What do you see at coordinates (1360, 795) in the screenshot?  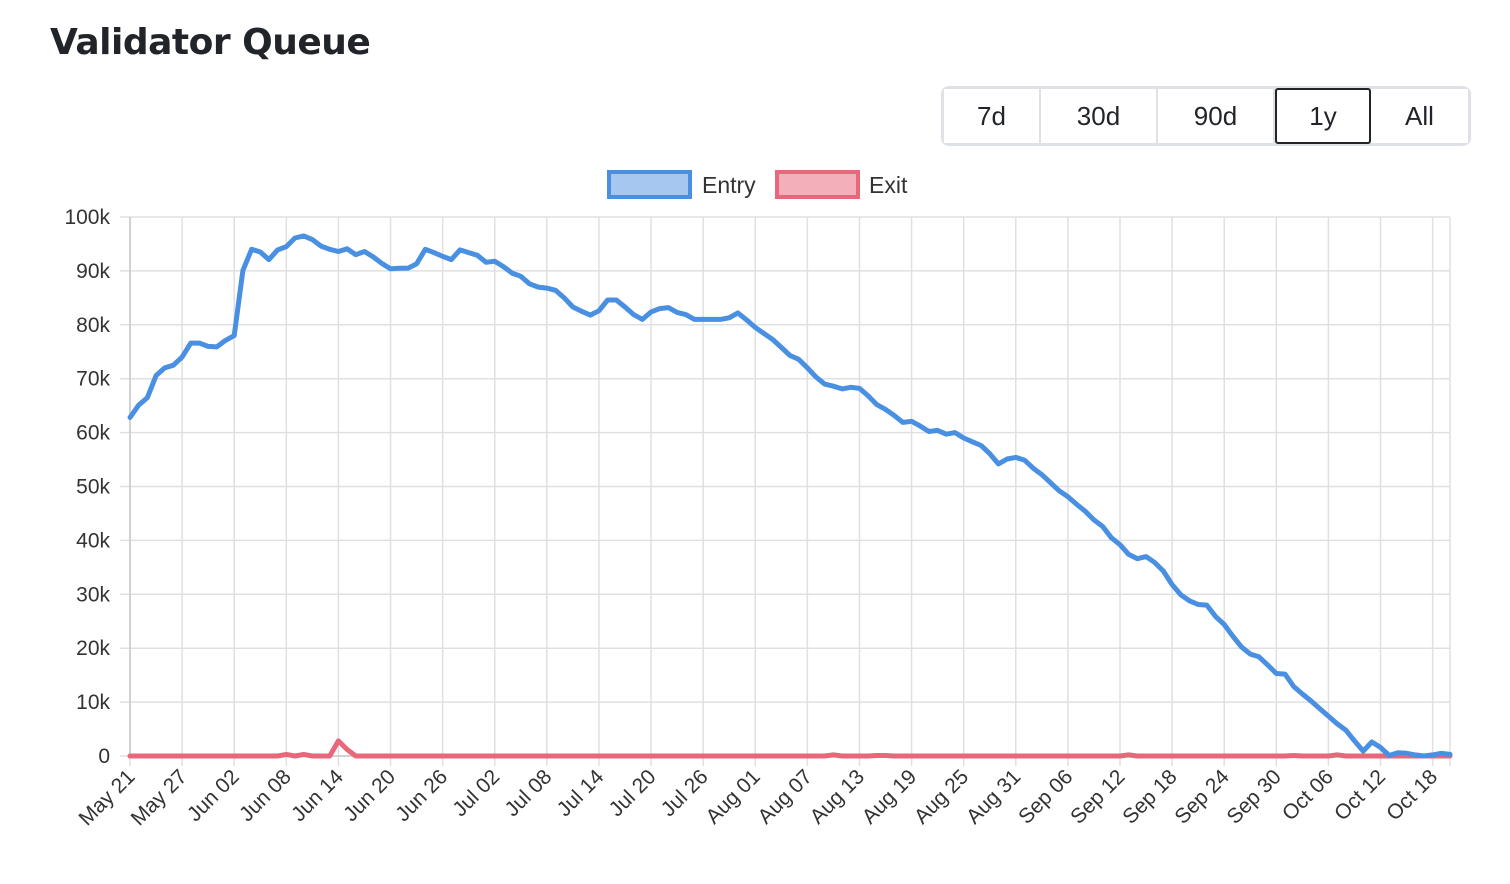 I see `x-tick-label: Oct 12` at bounding box center [1360, 795].